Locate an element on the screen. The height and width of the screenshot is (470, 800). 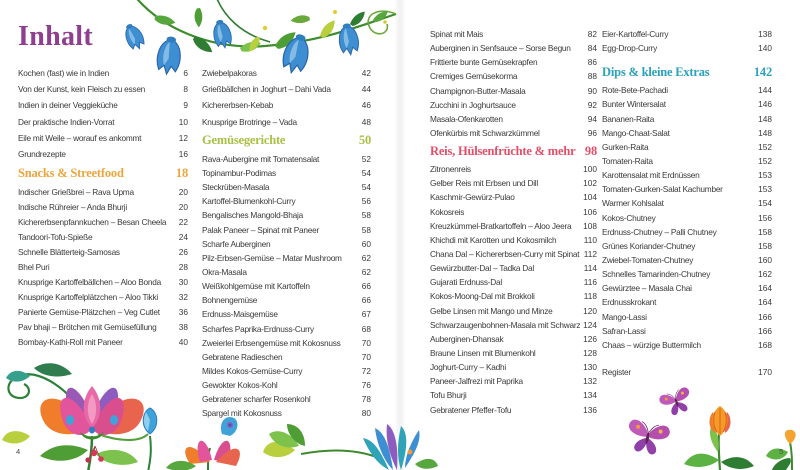
toc-entry: Gurken-Raita 152 is located at coordinates (687, 147).